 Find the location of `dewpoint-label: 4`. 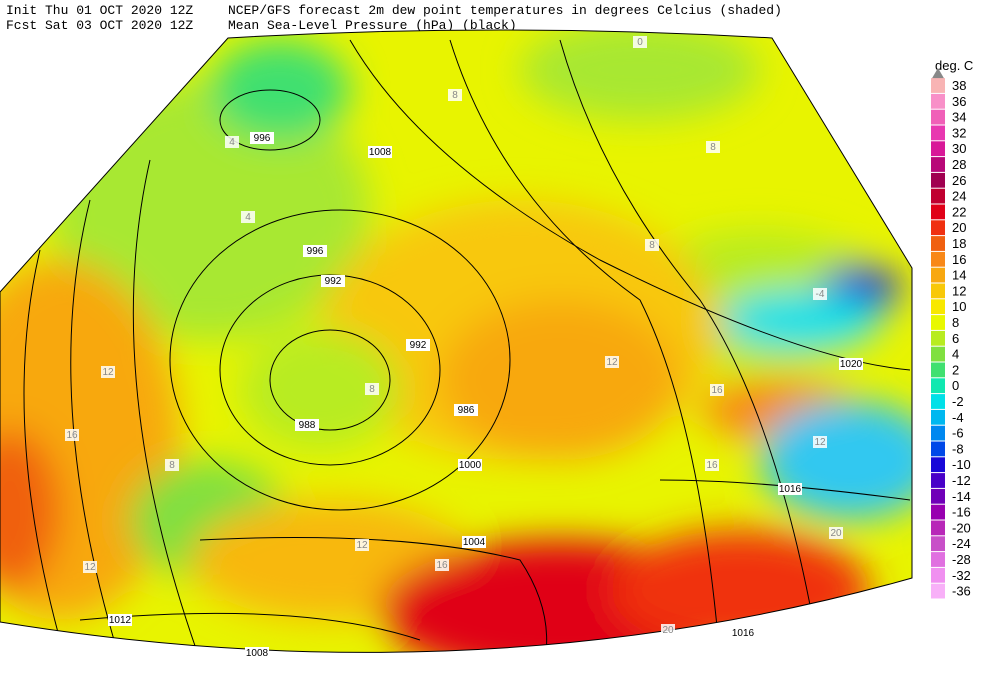

dewpoint-label: 4 is located at coordinates (232, 142).